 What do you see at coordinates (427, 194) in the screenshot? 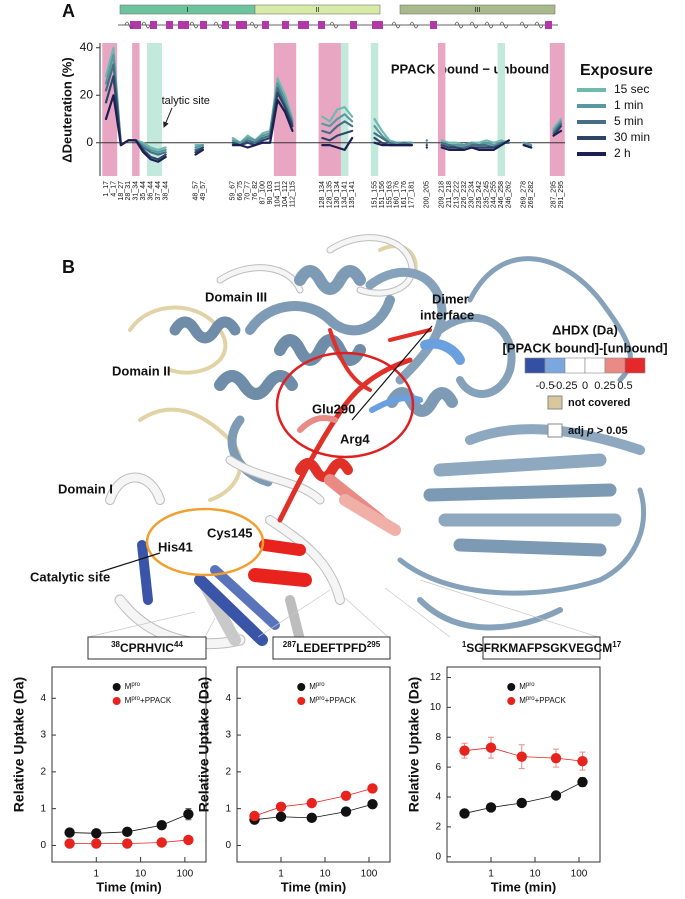
I see `x-tick-label: 200_205` at bounding box center [427, 194].